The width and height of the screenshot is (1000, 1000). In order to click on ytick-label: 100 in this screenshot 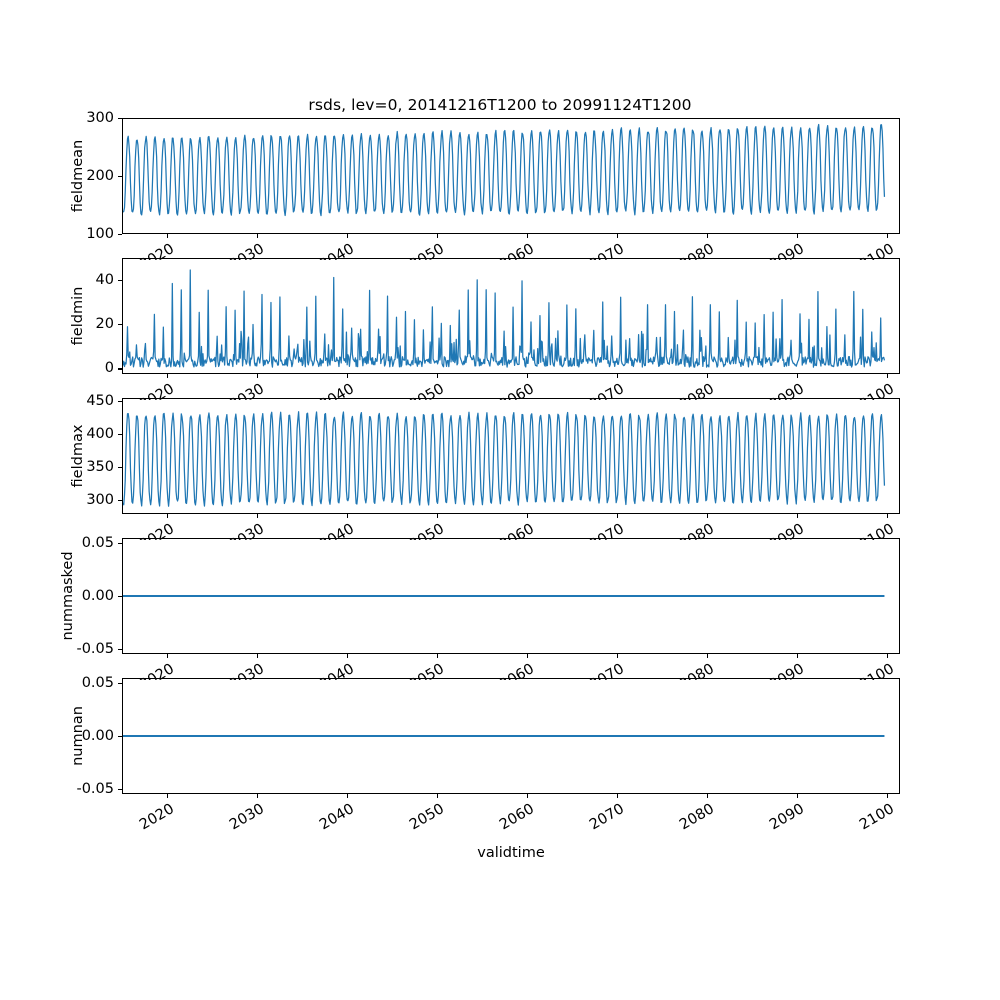, I will do `click(100, 234)`.